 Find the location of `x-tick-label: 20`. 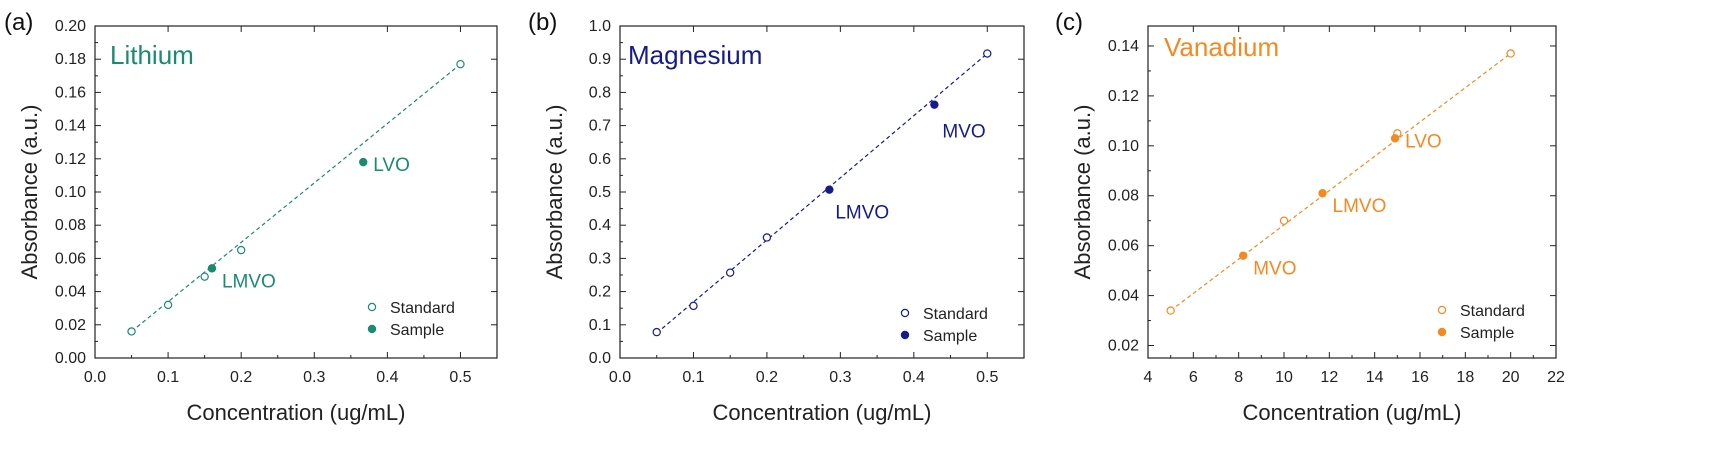

x-tick-label: 20 is located at coordinates (1511, 377).